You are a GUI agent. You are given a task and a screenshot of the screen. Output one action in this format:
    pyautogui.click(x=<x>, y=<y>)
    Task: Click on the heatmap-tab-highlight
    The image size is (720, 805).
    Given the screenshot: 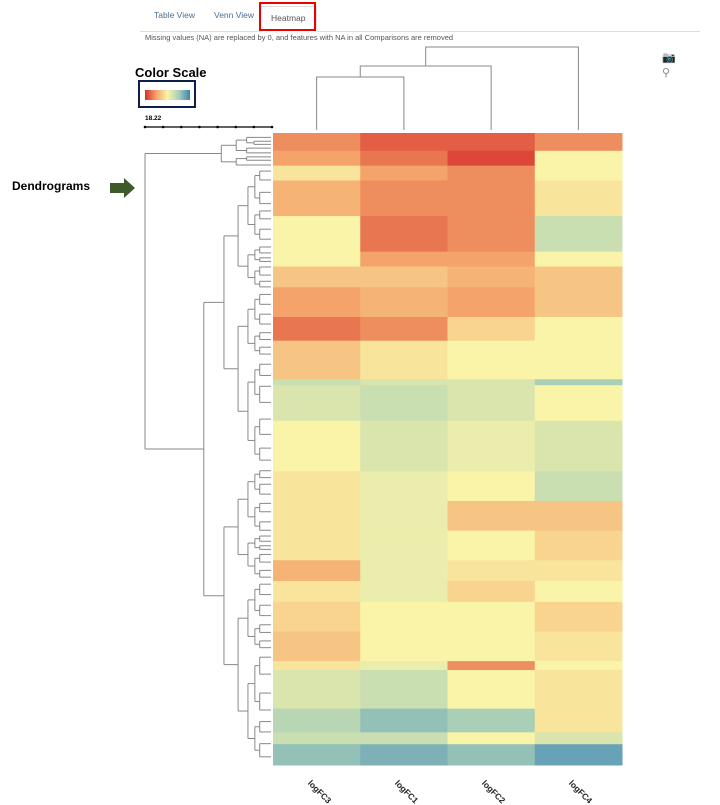 What is the action you would take?
    pyautogui.click(x=287, y=16)
    